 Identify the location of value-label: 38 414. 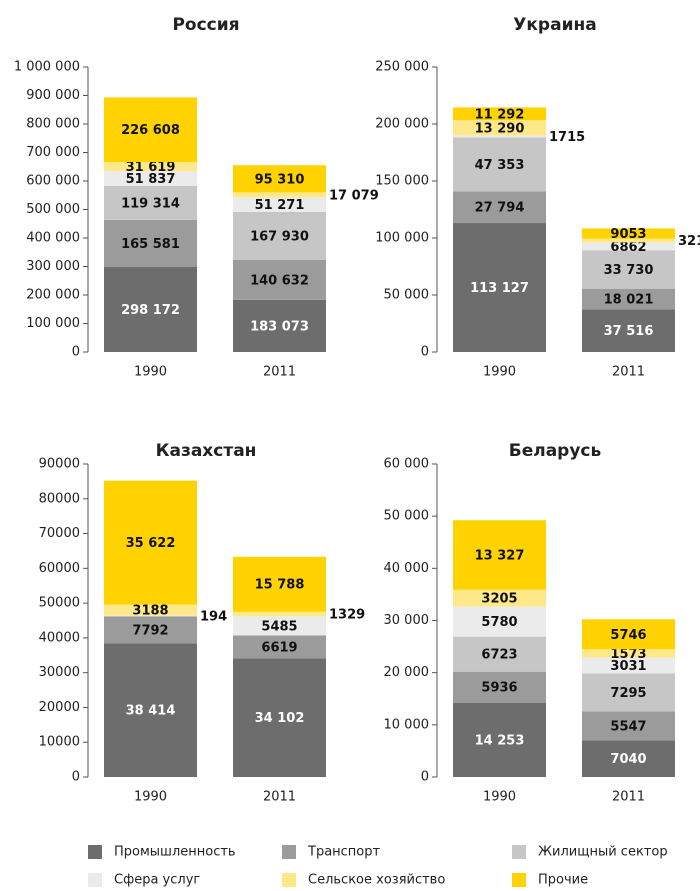
(151, 711).